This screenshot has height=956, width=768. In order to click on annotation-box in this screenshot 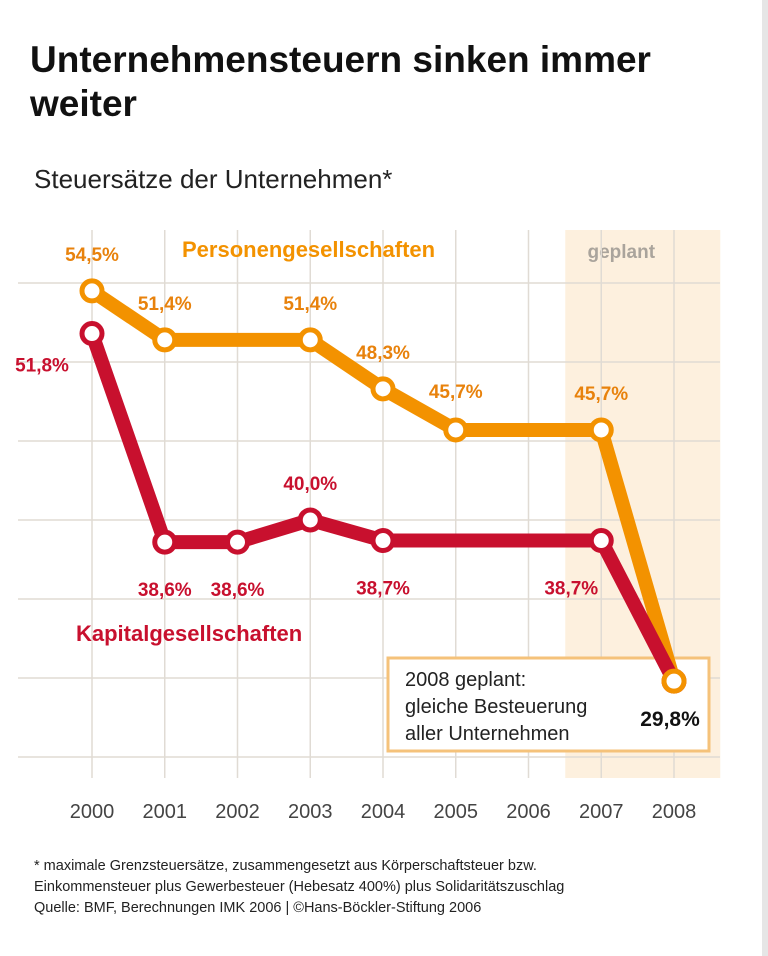, I will do `click(548, 704)`.